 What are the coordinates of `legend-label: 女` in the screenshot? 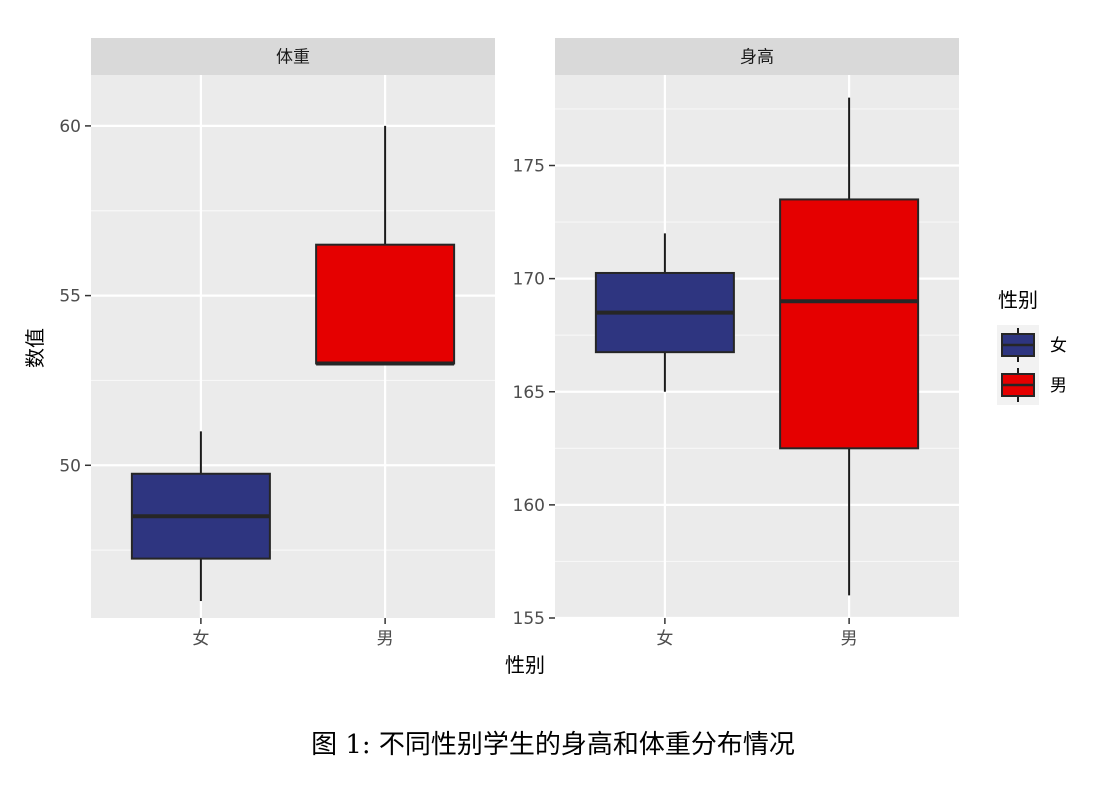 It's located at (1058, 346).